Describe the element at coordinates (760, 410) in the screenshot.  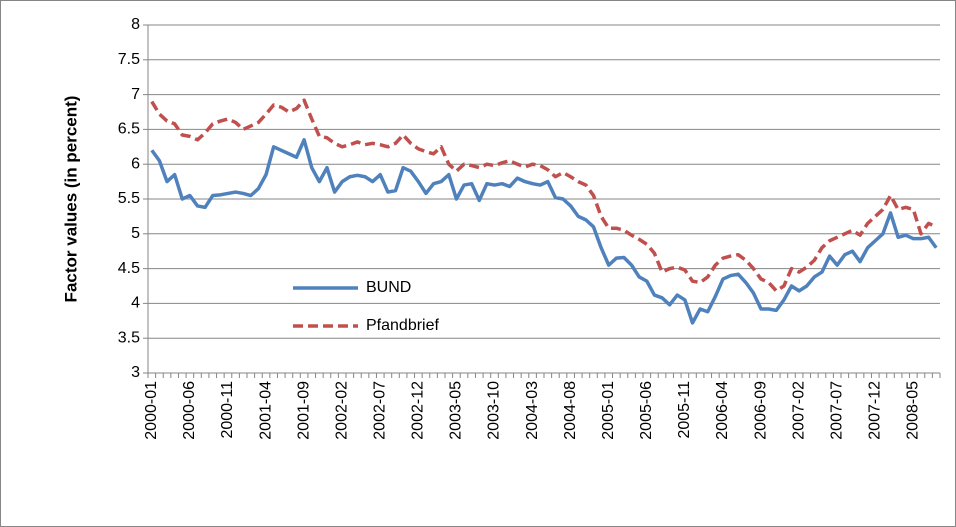
I see `x-tick-label: 2006-09` at that location.